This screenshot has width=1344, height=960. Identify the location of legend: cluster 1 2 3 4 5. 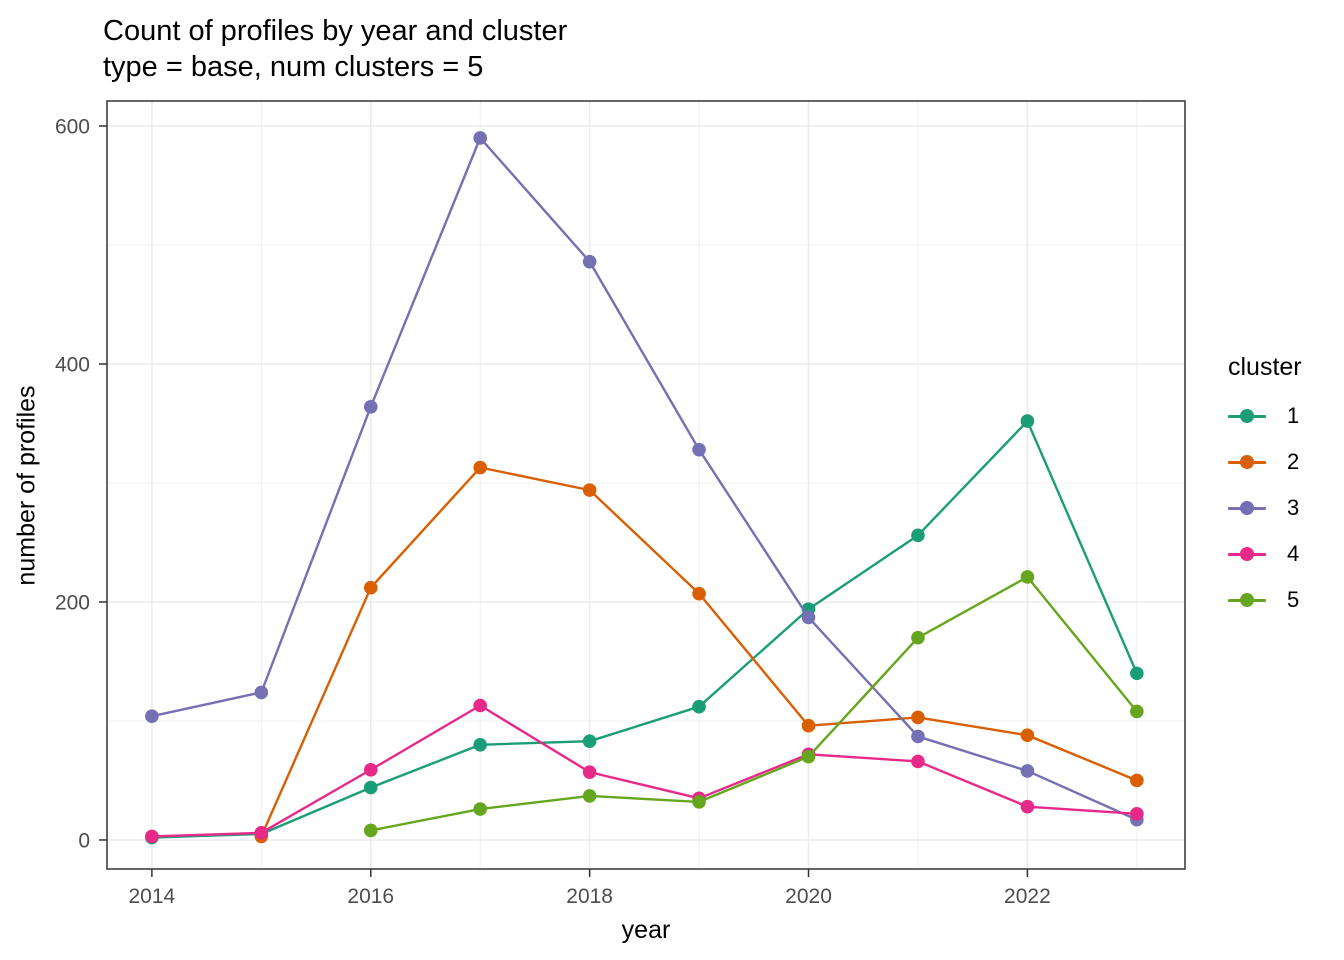
(1265, 487).